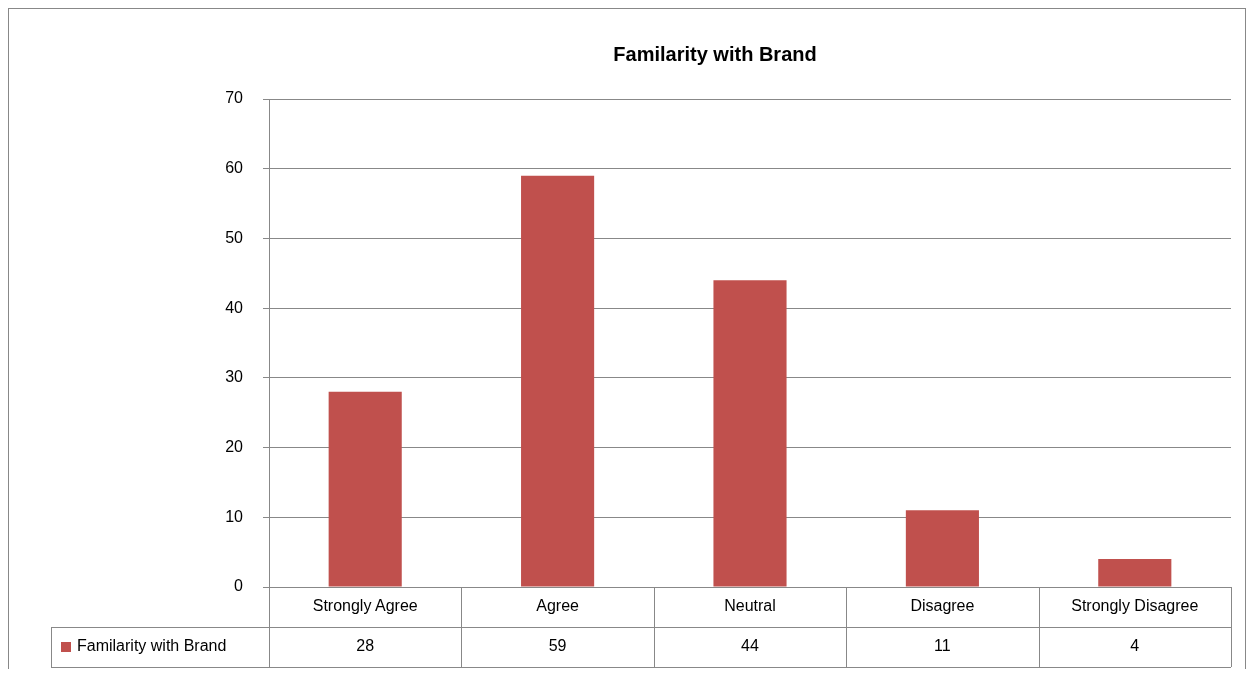 The height and width of the screenshot is (677, 1256). What do you see at coordinates (557, 646) in the screenshot?
I see `data-label: 59` at bounding box center [557, 646].